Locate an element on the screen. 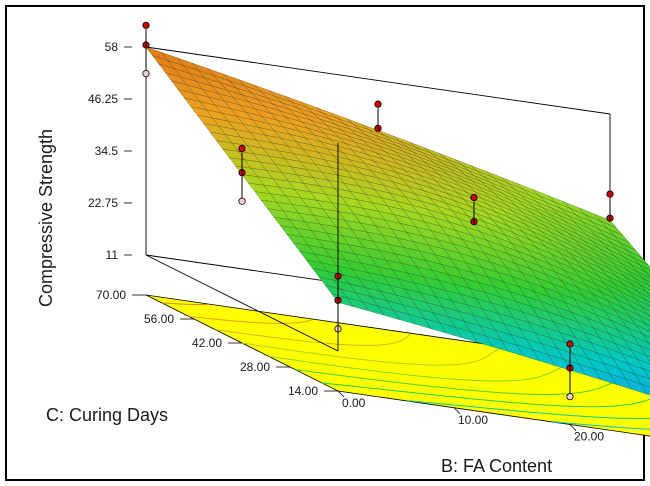 This screenshot has height=486, width=650. z-tick-label: 34.5 is located at coordinates (107, 151).